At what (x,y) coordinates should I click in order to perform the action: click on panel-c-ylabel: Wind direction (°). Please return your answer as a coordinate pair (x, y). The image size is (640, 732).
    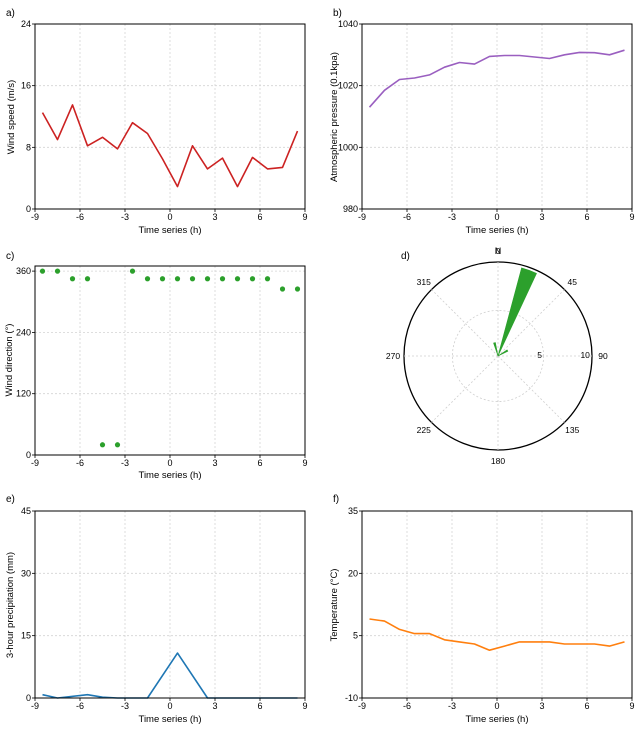
    Looking at the image, I should click on (9, 360).